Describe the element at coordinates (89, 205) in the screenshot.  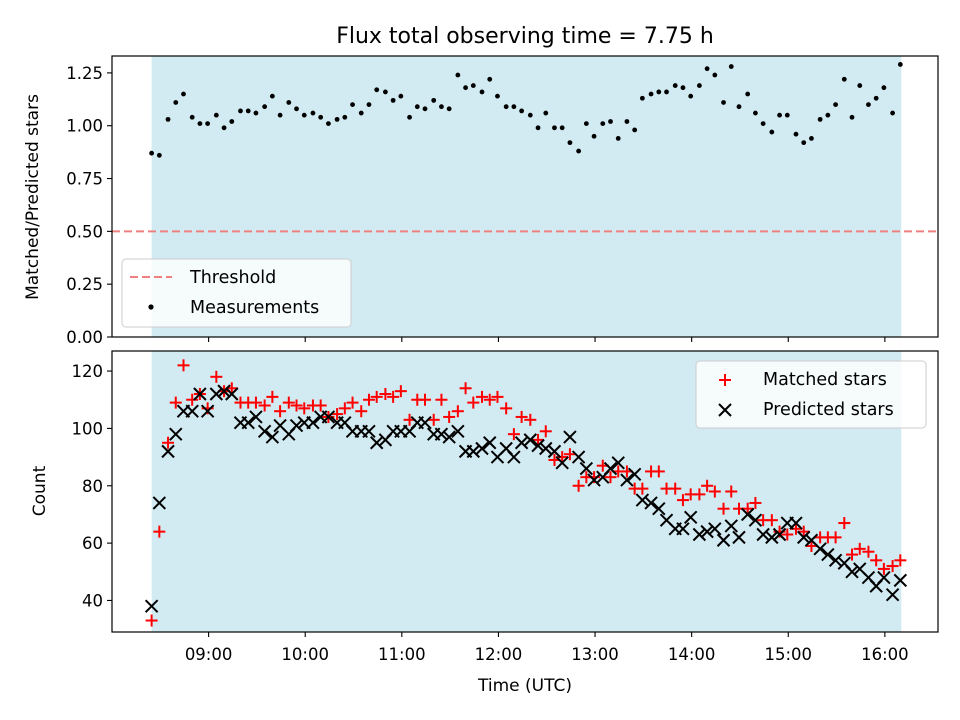
I see `top-y-ticks: 0.00 0.25 0.50 0.75 1.00 1.25` at that location.